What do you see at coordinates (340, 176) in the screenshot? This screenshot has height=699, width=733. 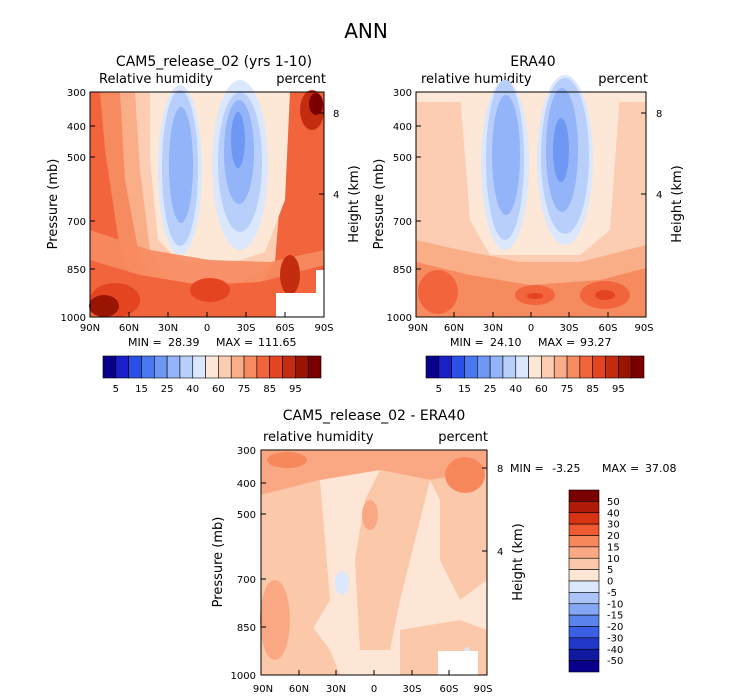 I see `panel-model-height-axis: 8 4 Height (km)` at bounding box center [340, 176].